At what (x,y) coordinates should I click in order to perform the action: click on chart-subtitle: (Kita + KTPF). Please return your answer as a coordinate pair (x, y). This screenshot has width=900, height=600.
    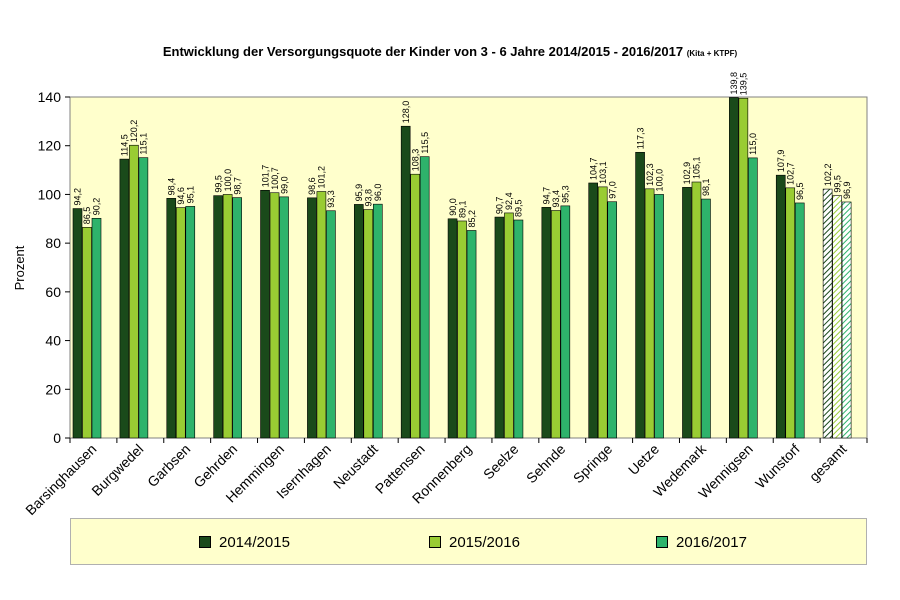
    Looking at the image, I should click on (712, 53).